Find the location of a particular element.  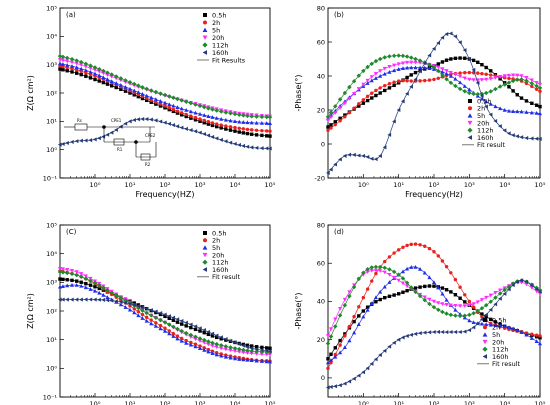

legend-marker-20h is located at coordinates (485, 342).